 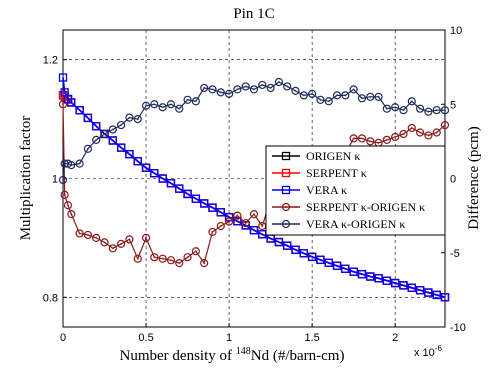 What do you see at coordinates (455, 254) in the screenshot?
I see `y2-tick-label: -5` at bounding box center [455, 254].